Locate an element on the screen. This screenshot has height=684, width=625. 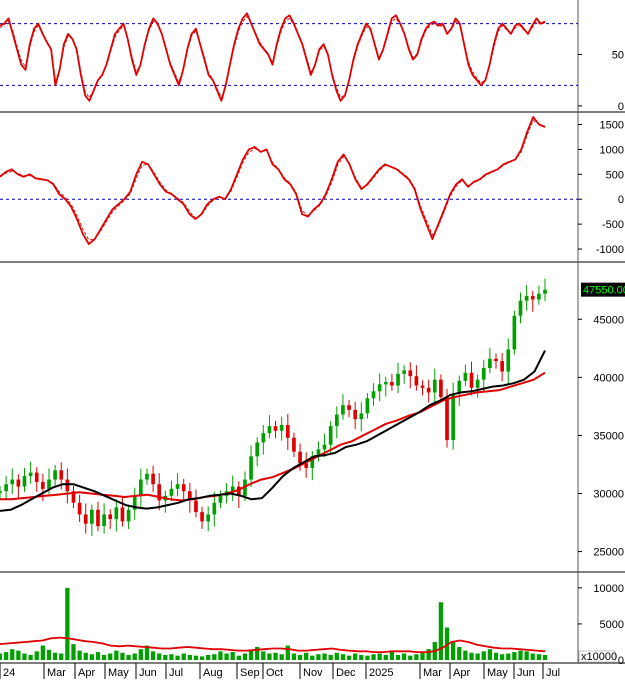
price-tick-label: 25000 is located at coordinates (608, 553).